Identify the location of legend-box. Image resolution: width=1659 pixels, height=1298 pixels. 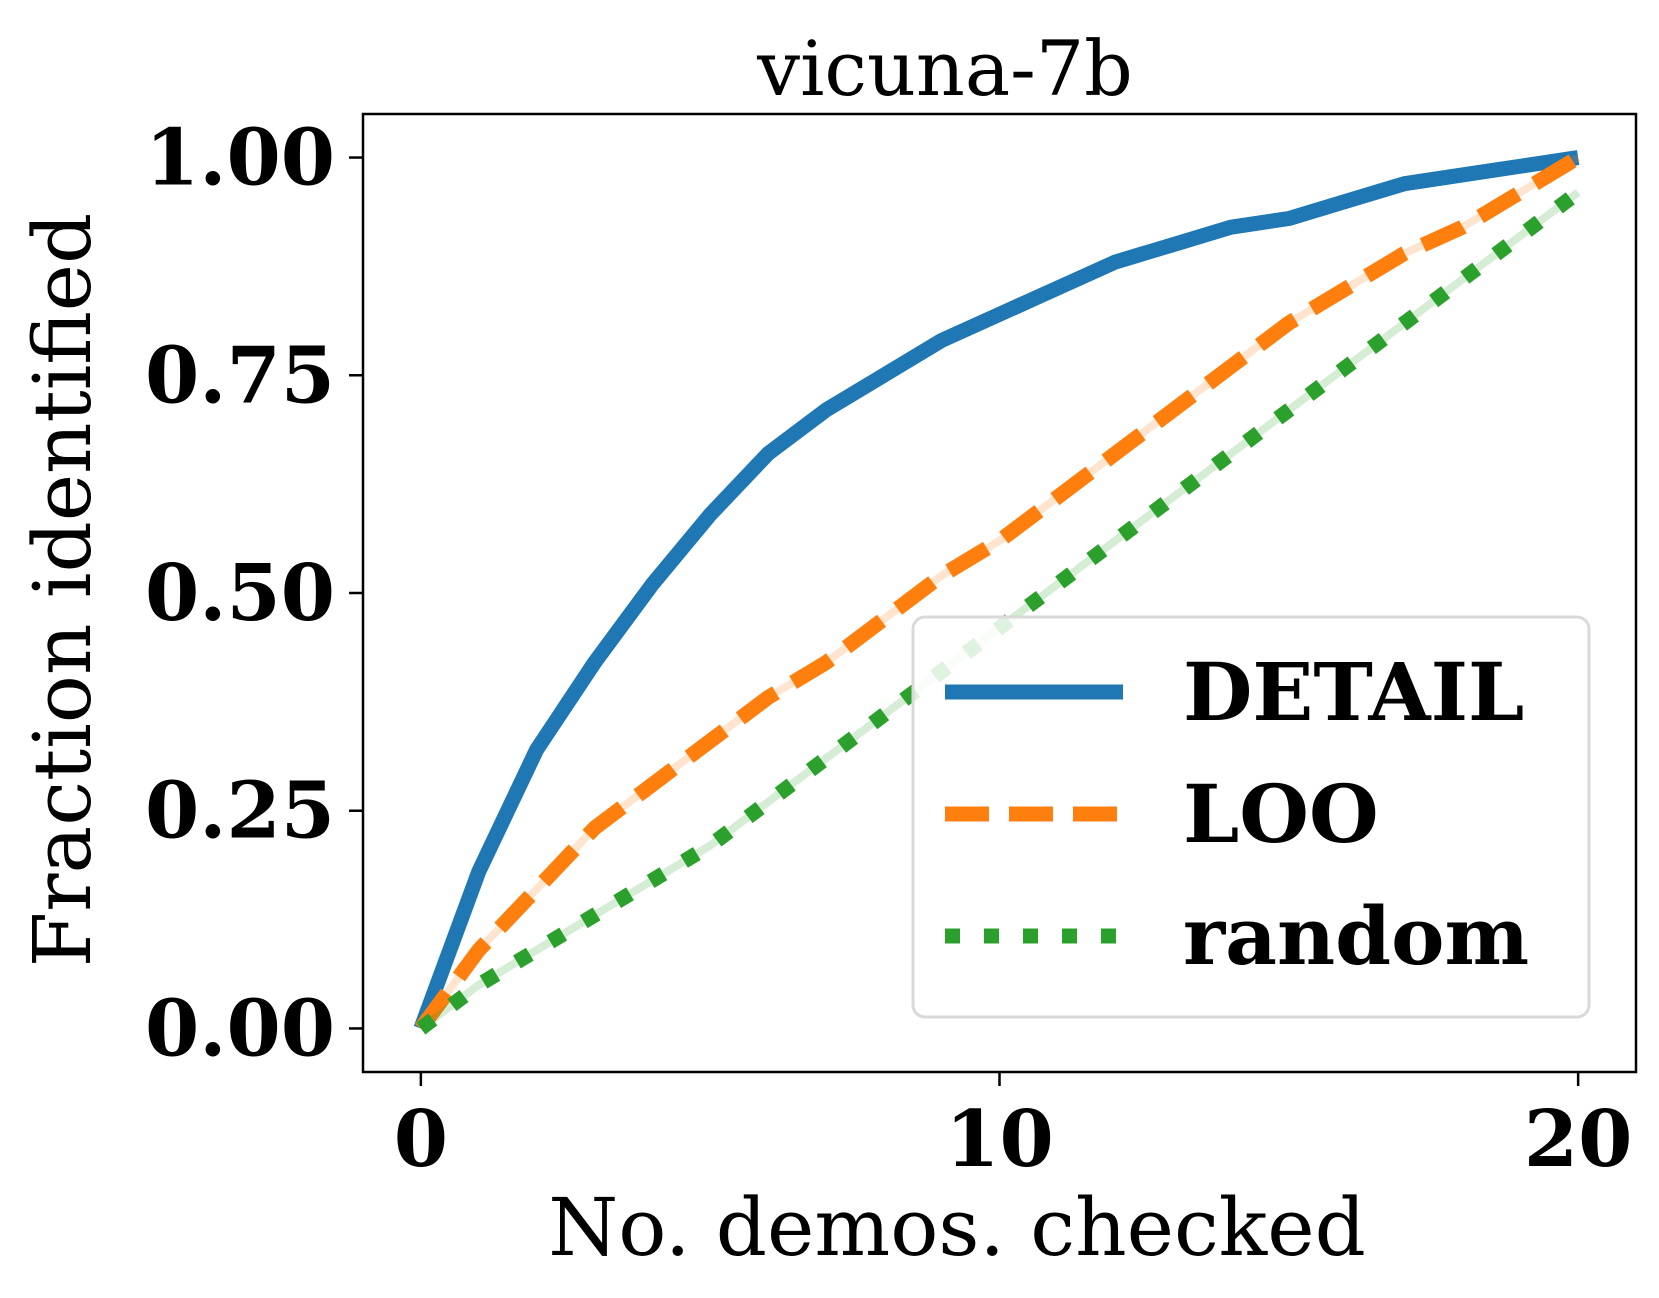
(1251, 817).